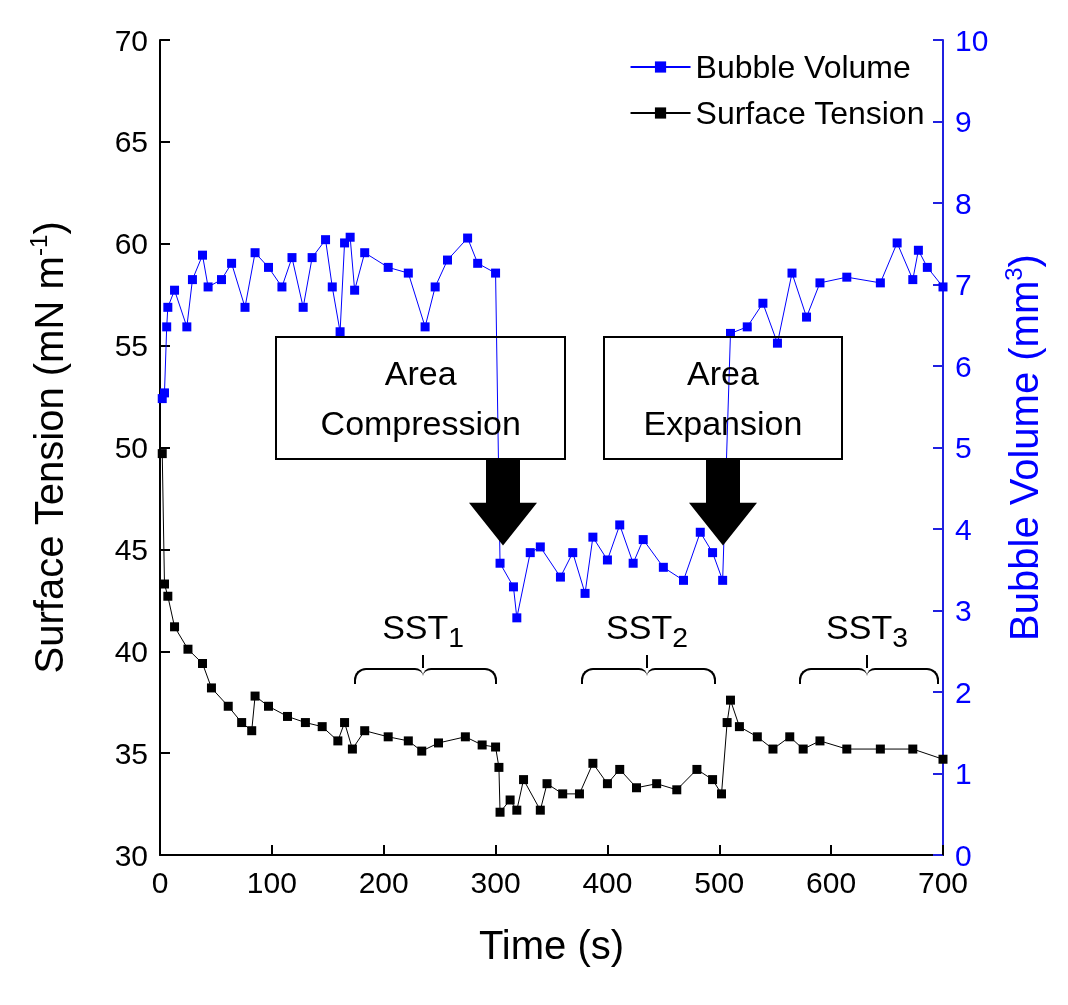 This screenshot has height=1005, width=1068. I want to click on y-tick-label: 65, so click(131, 142).